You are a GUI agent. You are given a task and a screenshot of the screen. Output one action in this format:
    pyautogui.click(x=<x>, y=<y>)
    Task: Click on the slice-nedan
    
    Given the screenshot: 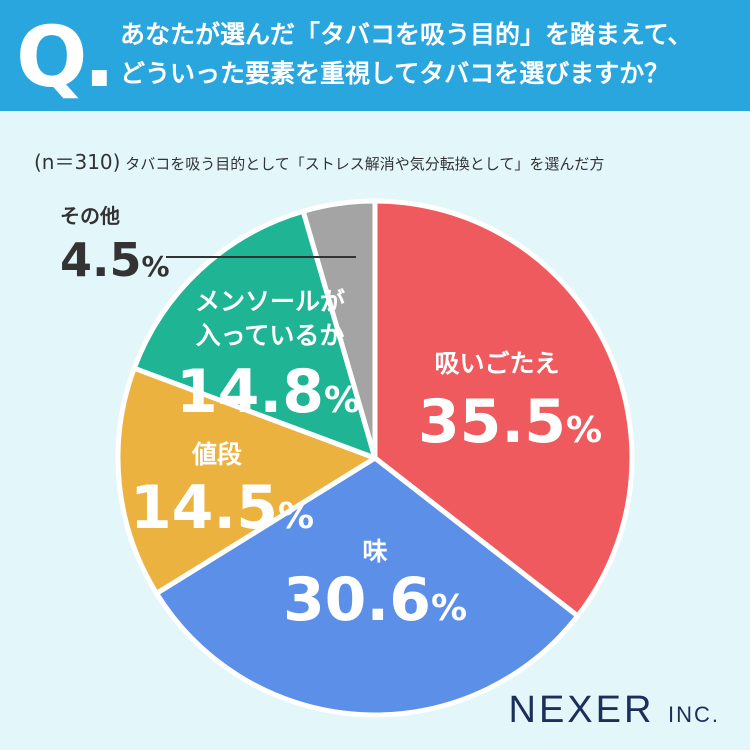 What is the action you would take?
    pyautogui.click(x=246, y=480)
    